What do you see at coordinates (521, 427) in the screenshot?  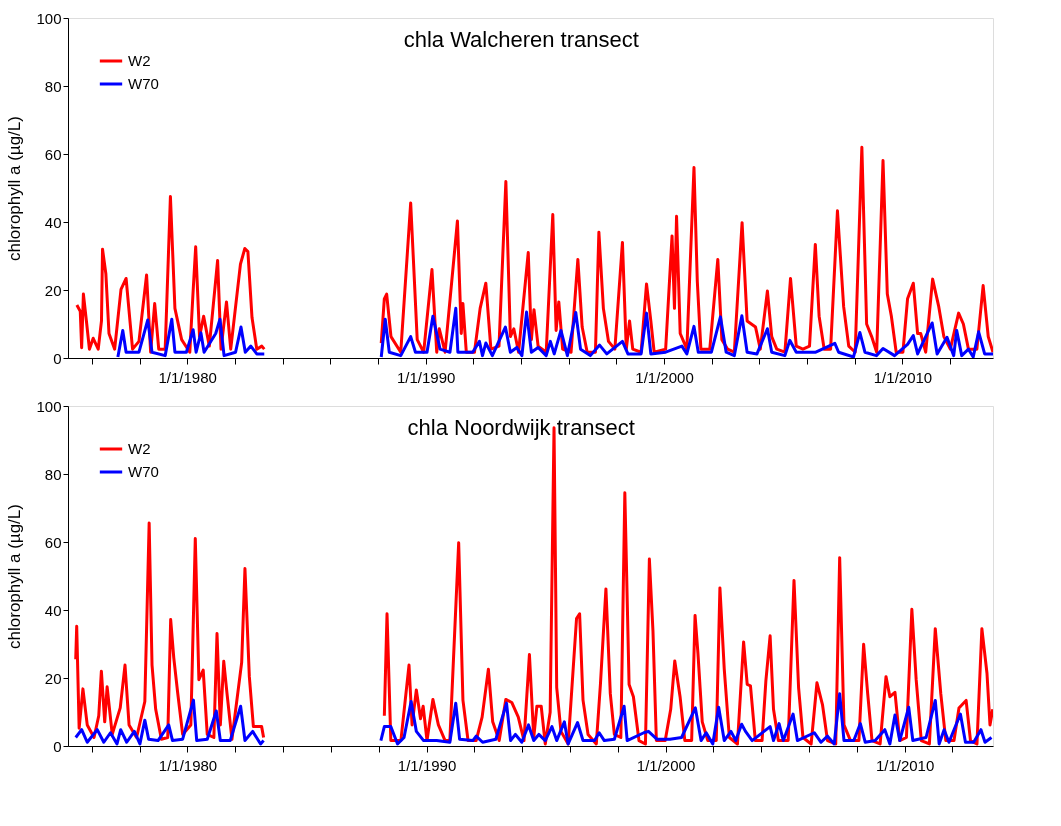 I see `chart-title: chla Noordwijk transect` at bounding box center [521, 427].